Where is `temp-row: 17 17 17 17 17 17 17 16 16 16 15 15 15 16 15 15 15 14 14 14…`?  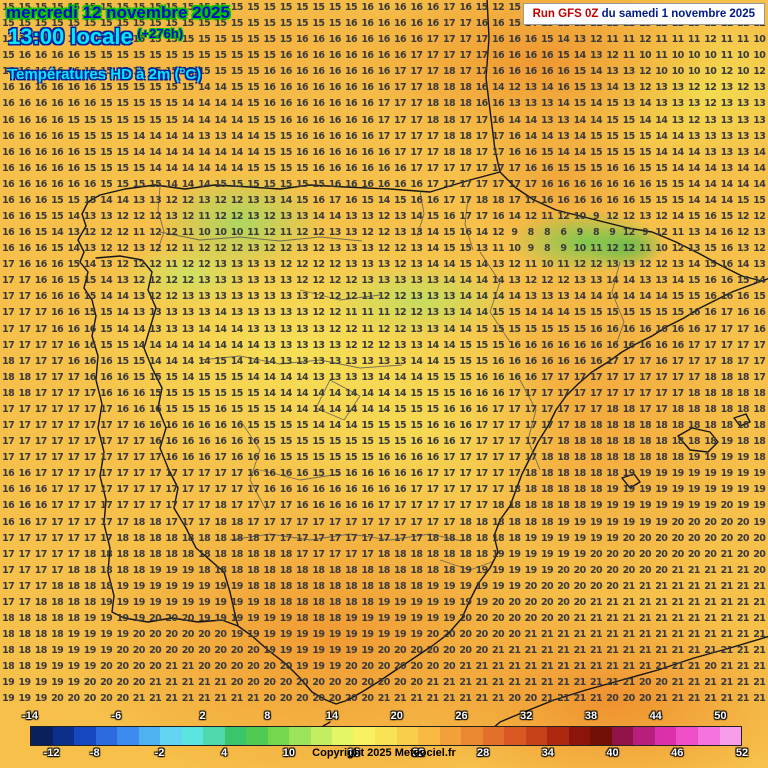
temp-row: 17 17 17 17 17 17 17 16 16 16 15 15 15 16 15 15 15 14 14 14… is located at coordinates (384, 410).